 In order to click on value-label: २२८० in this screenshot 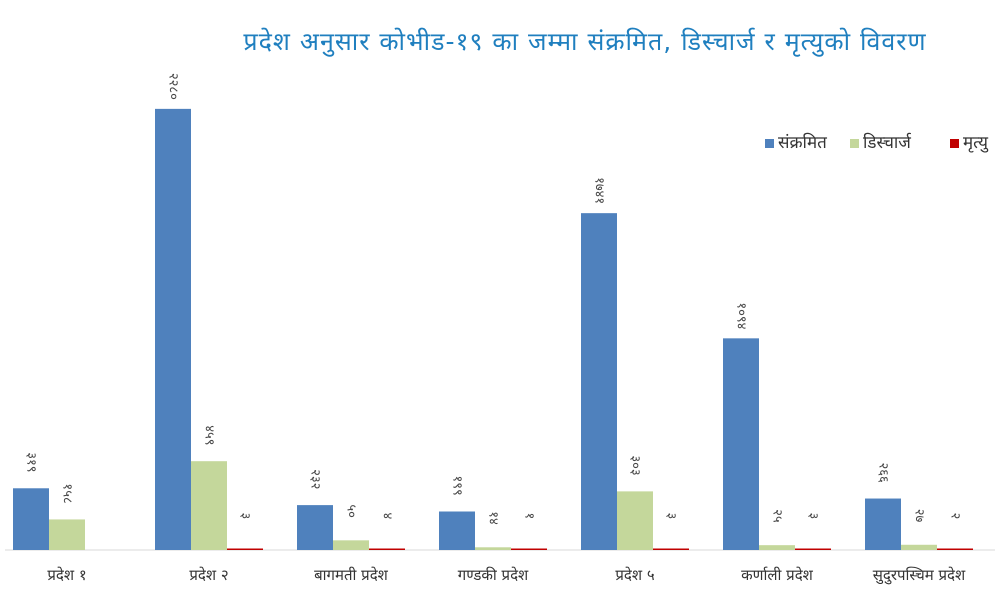, I will do `click(173, 86)`.